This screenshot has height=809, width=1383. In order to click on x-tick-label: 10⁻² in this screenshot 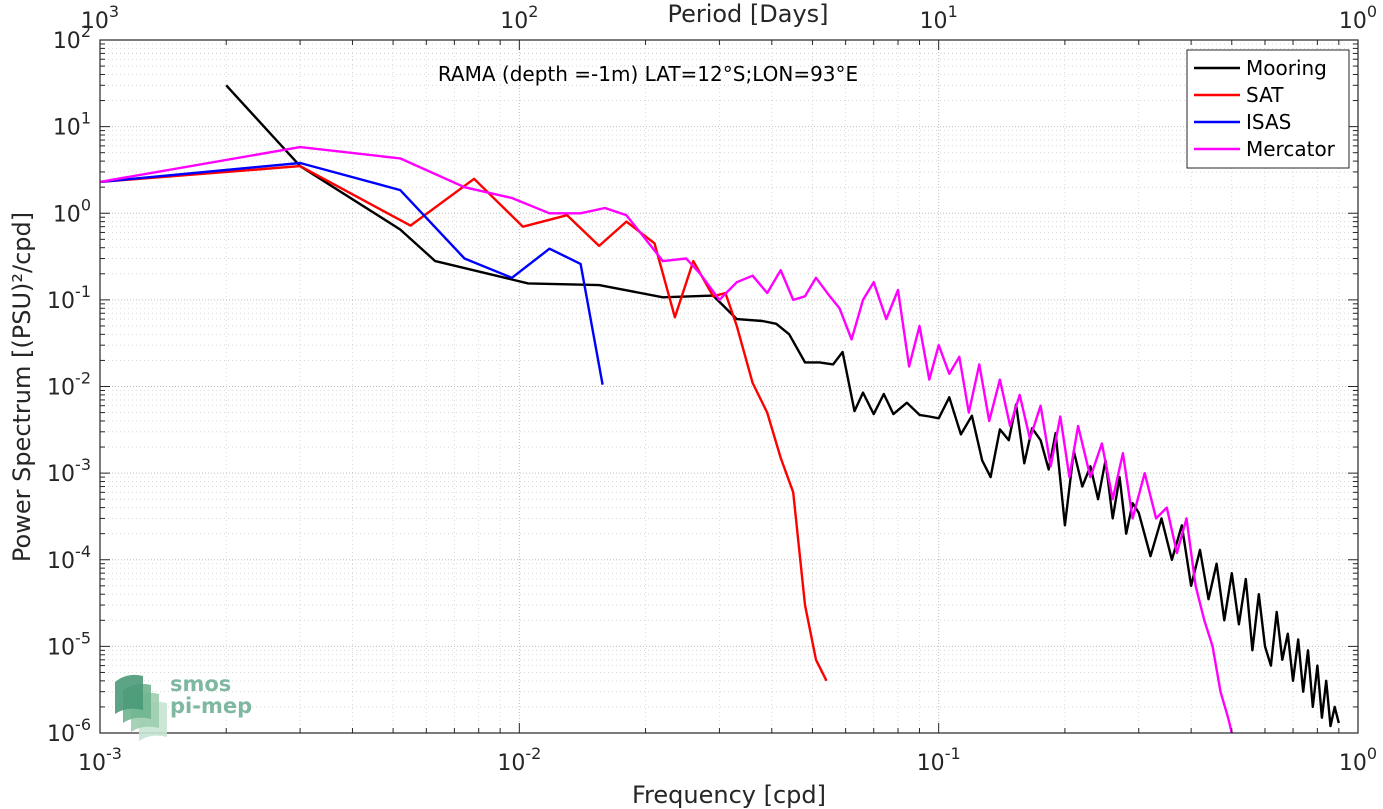, I will do `click(519, 760)`.